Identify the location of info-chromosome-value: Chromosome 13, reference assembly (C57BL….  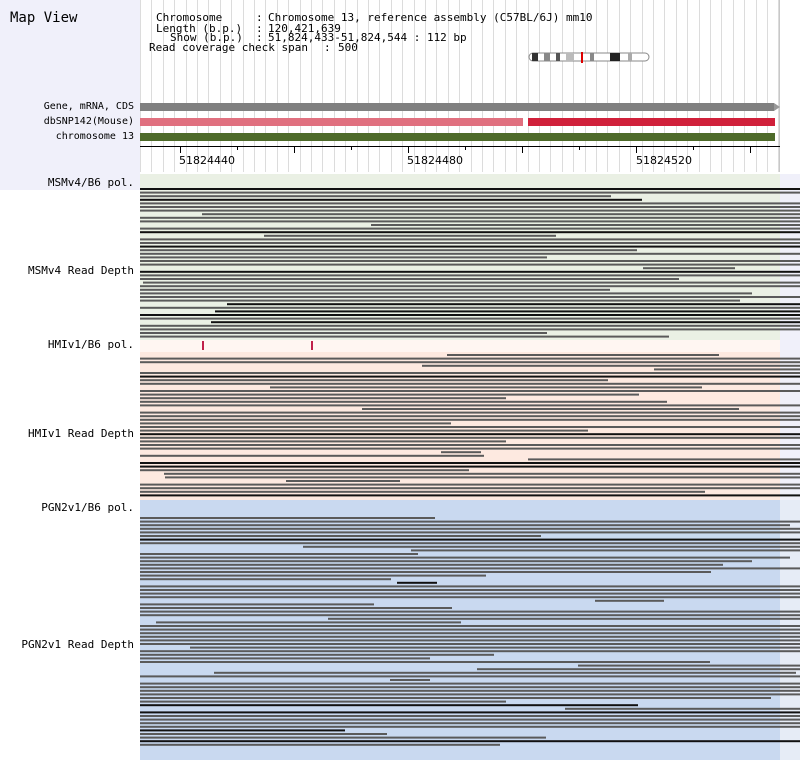
(430, 17).